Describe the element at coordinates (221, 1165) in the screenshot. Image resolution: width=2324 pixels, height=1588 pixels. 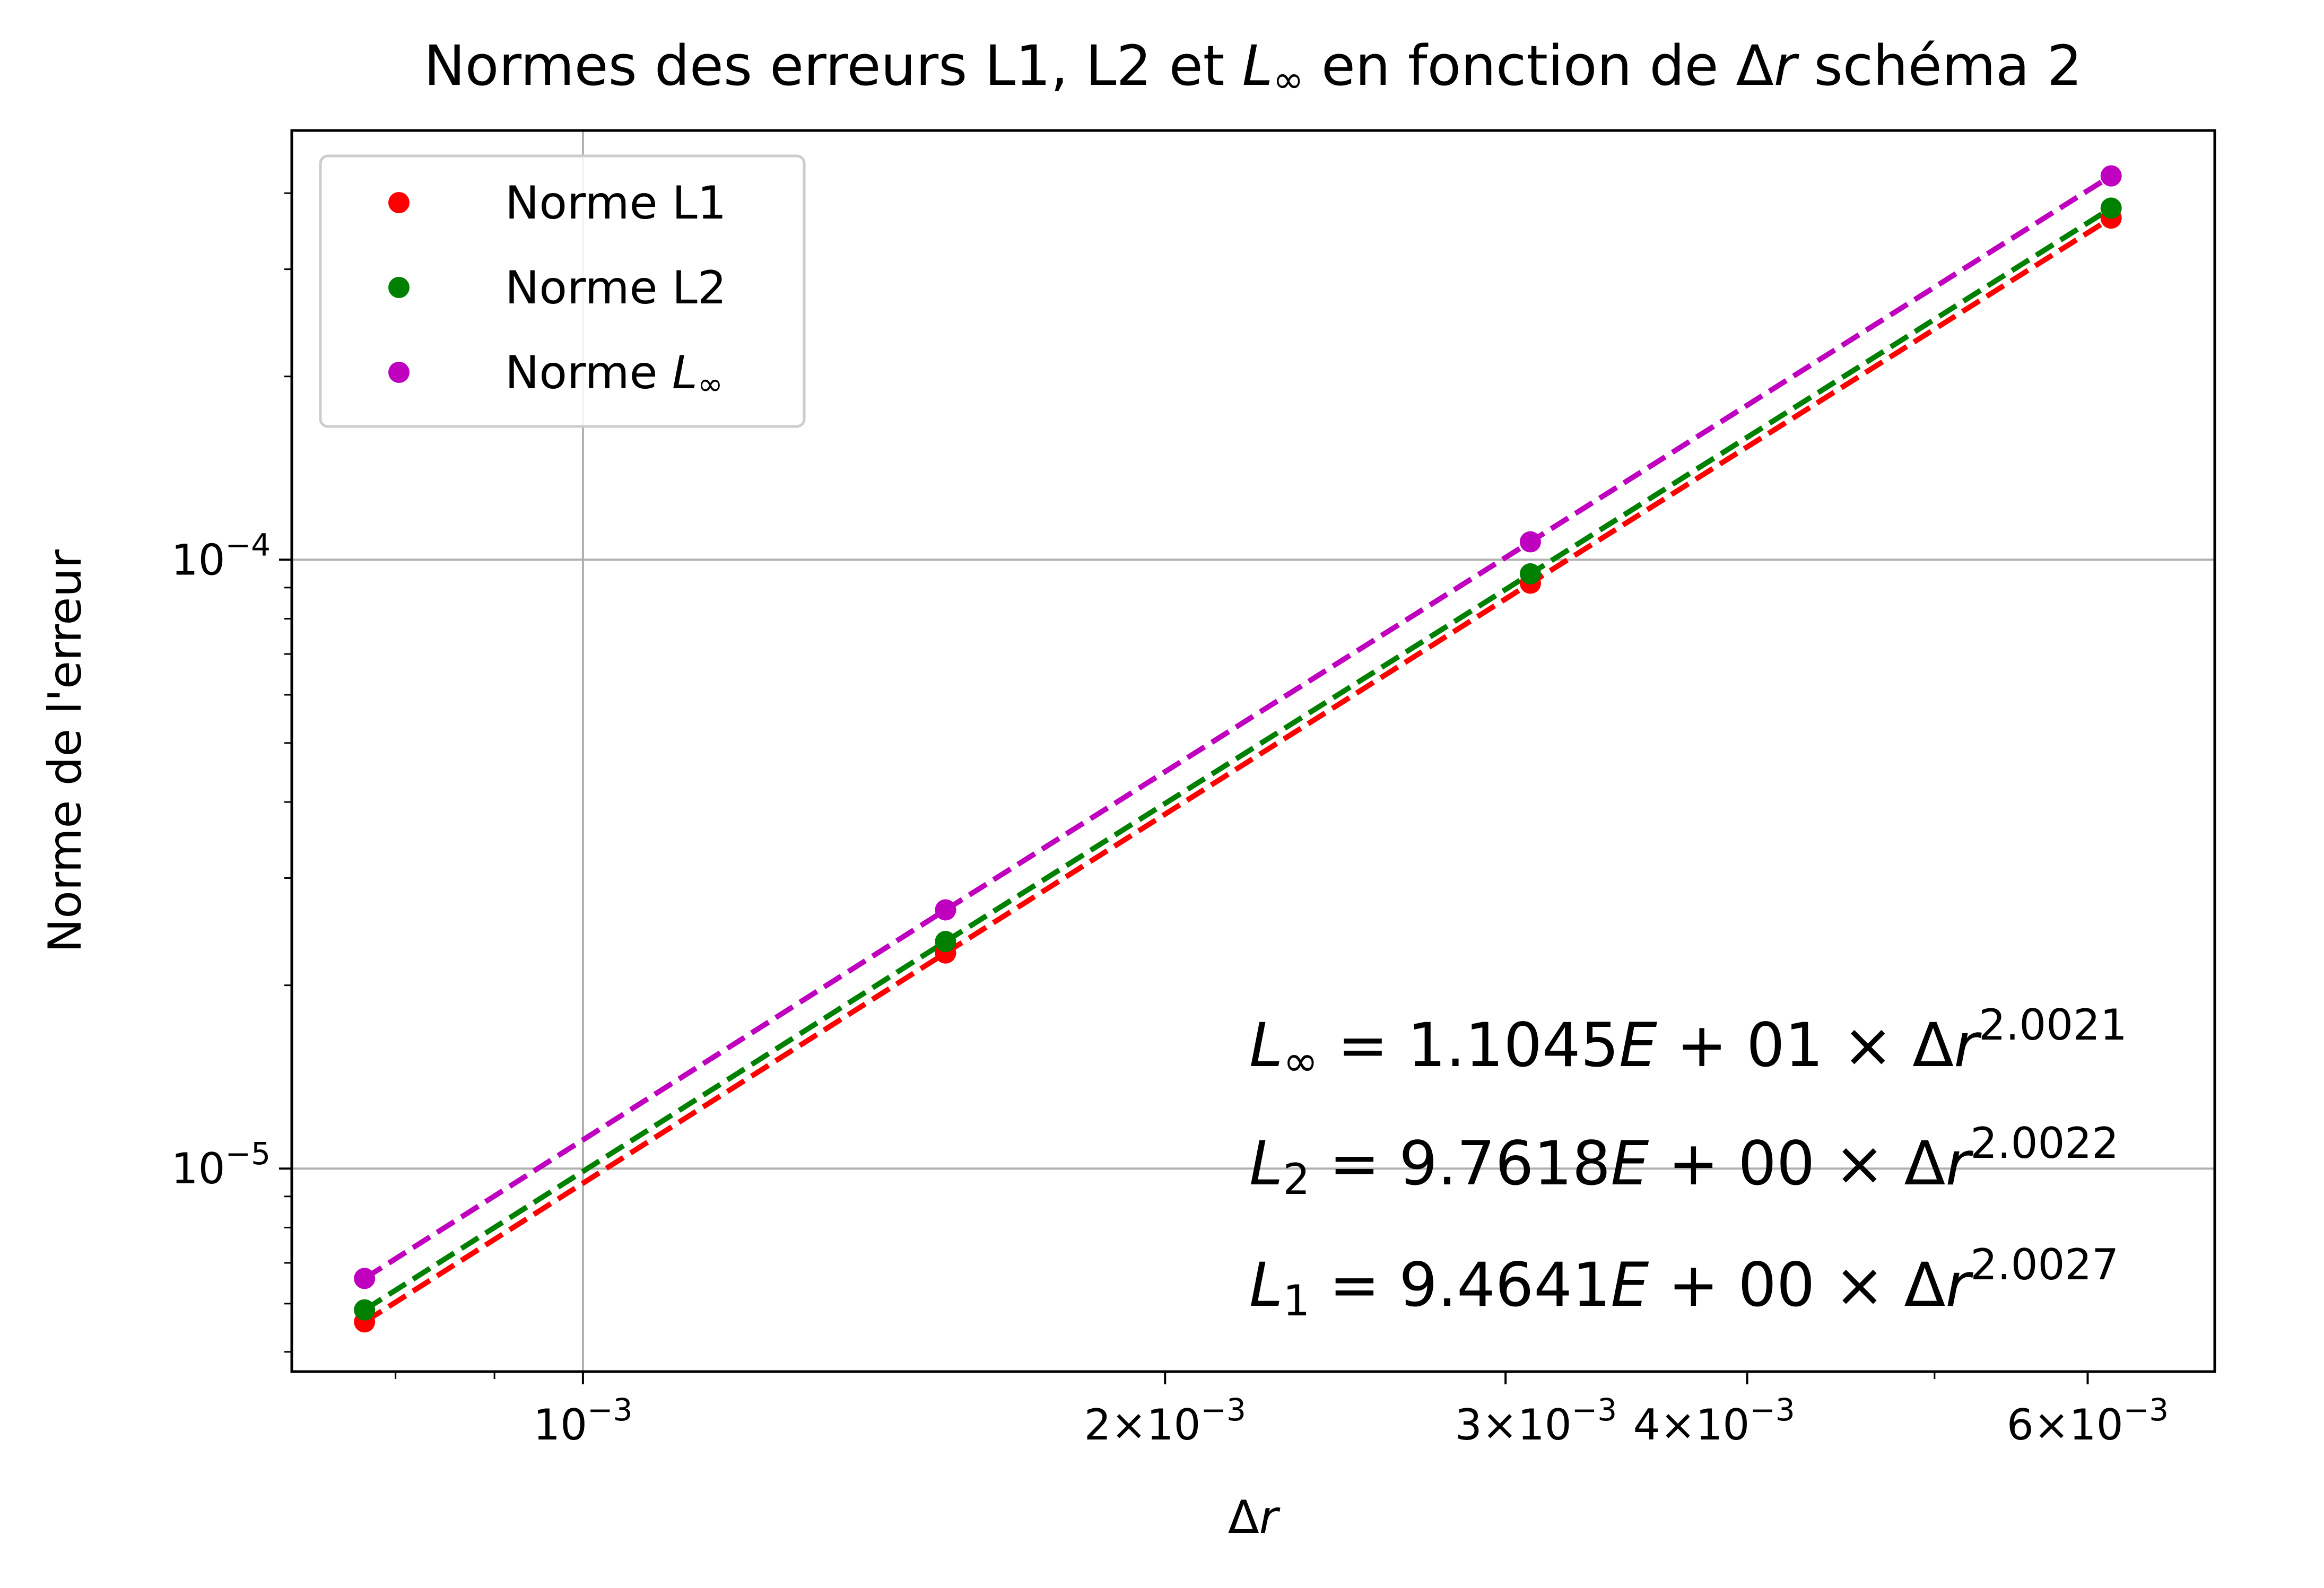
I see `y-tick-label: 10⁻⁵` at that location.